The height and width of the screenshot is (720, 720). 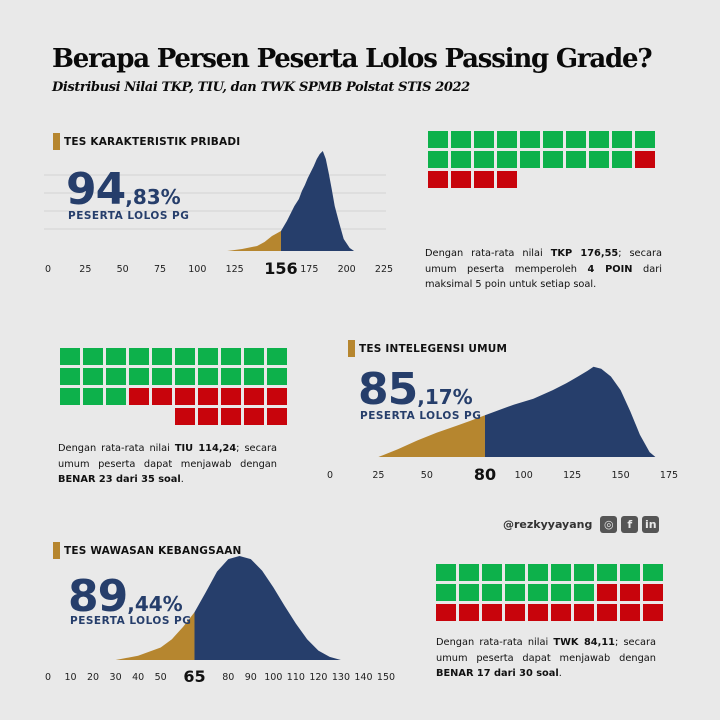 I want to click on social-handle: @rezkyyayang, so click(x=548, y=524).